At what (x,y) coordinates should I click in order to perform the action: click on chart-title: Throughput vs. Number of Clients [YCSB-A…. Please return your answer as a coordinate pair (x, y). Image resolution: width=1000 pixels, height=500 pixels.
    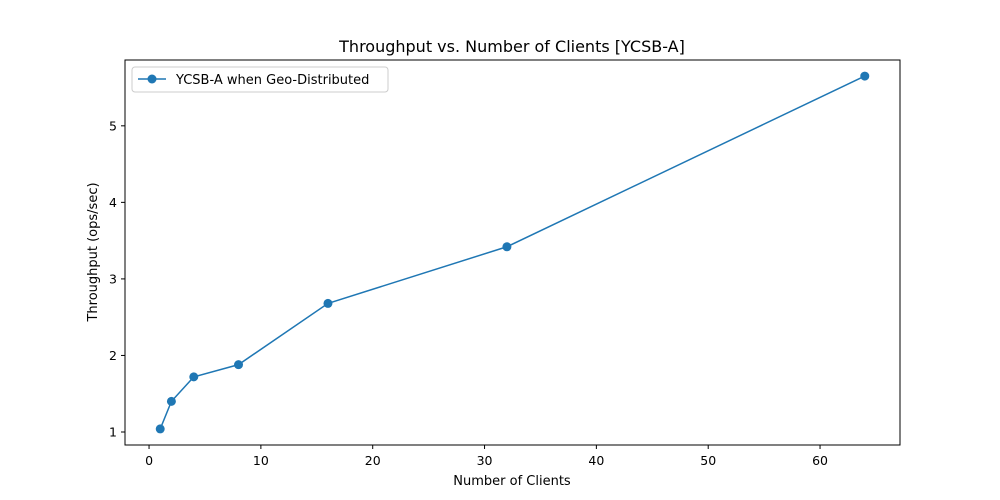
    Looking at the image, I should click on (511, 46).